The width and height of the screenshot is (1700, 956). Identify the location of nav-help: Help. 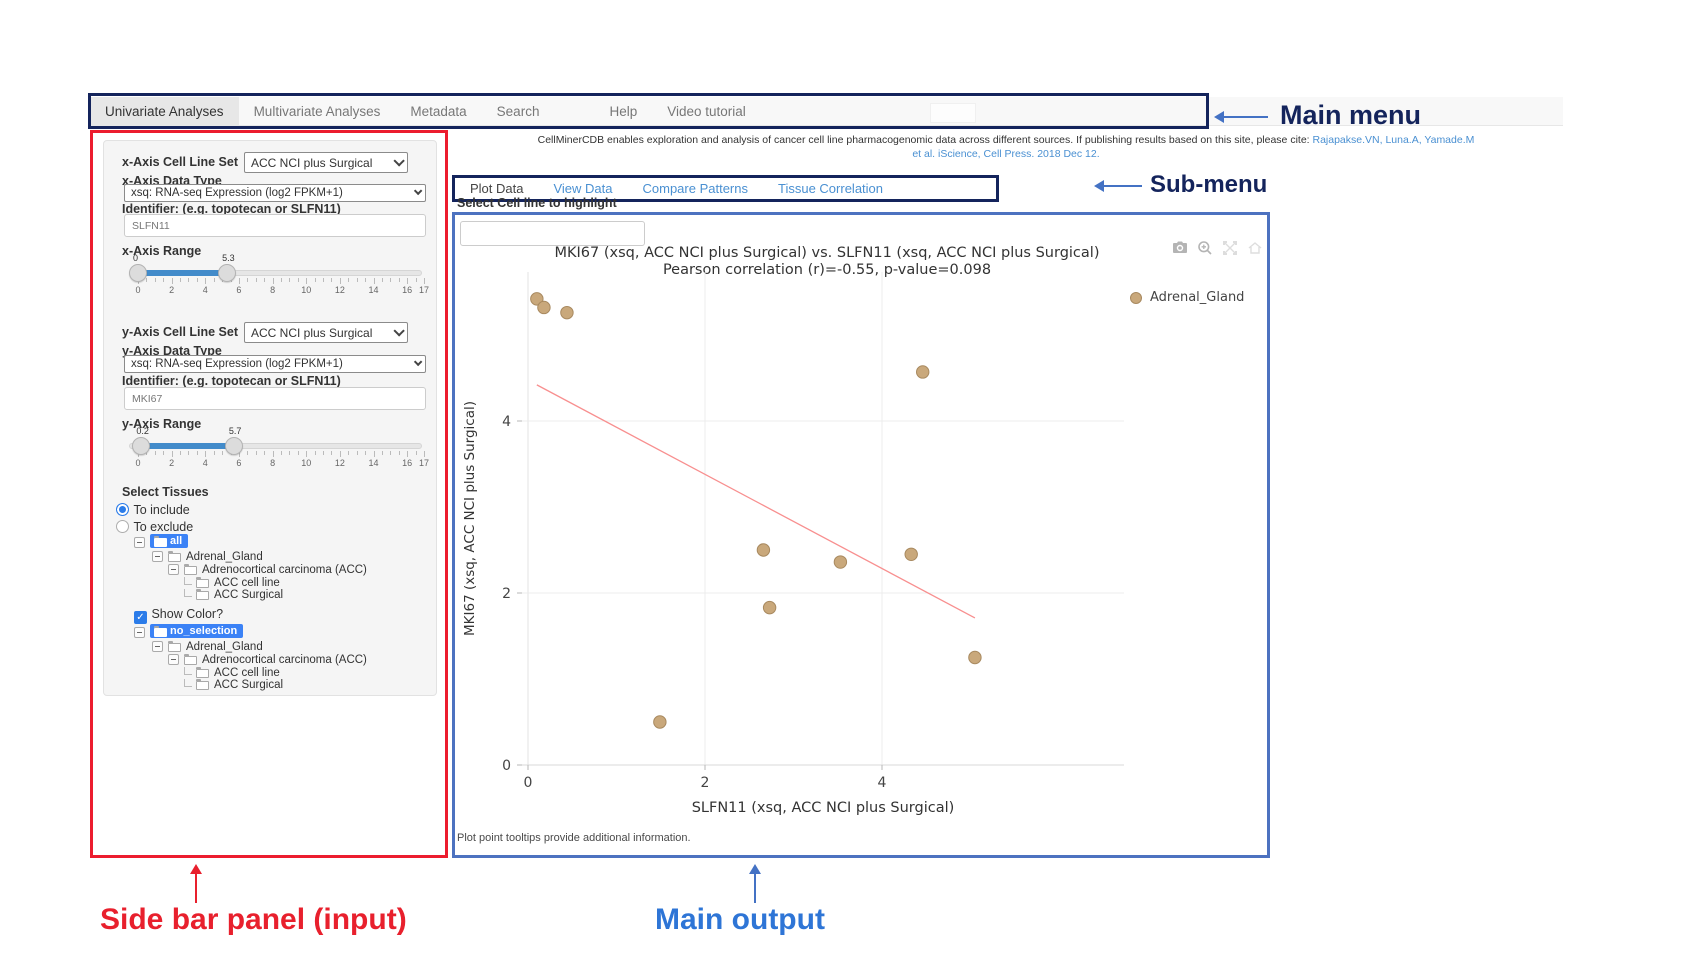
(623, 111).